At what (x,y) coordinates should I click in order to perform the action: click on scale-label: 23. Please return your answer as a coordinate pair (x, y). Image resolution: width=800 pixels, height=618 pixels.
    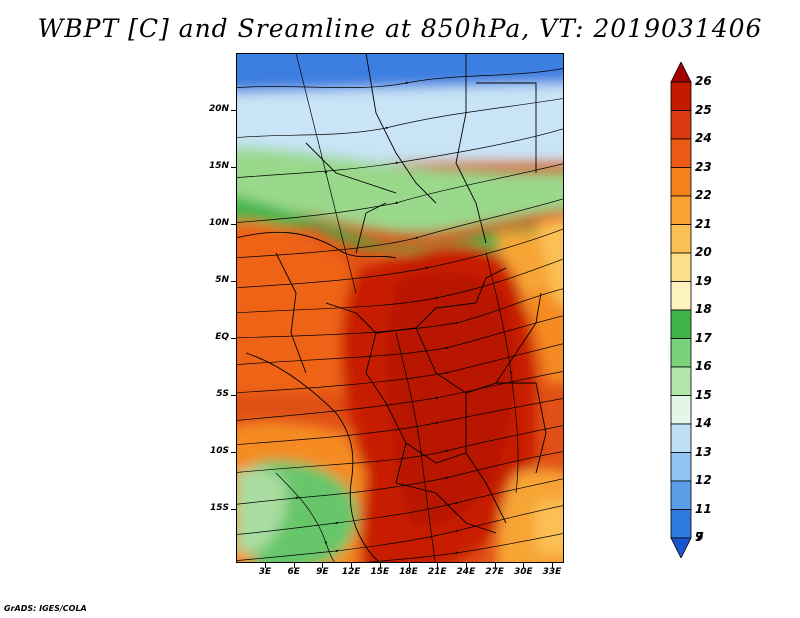
    Looking at the image, I should click on (703, 166).